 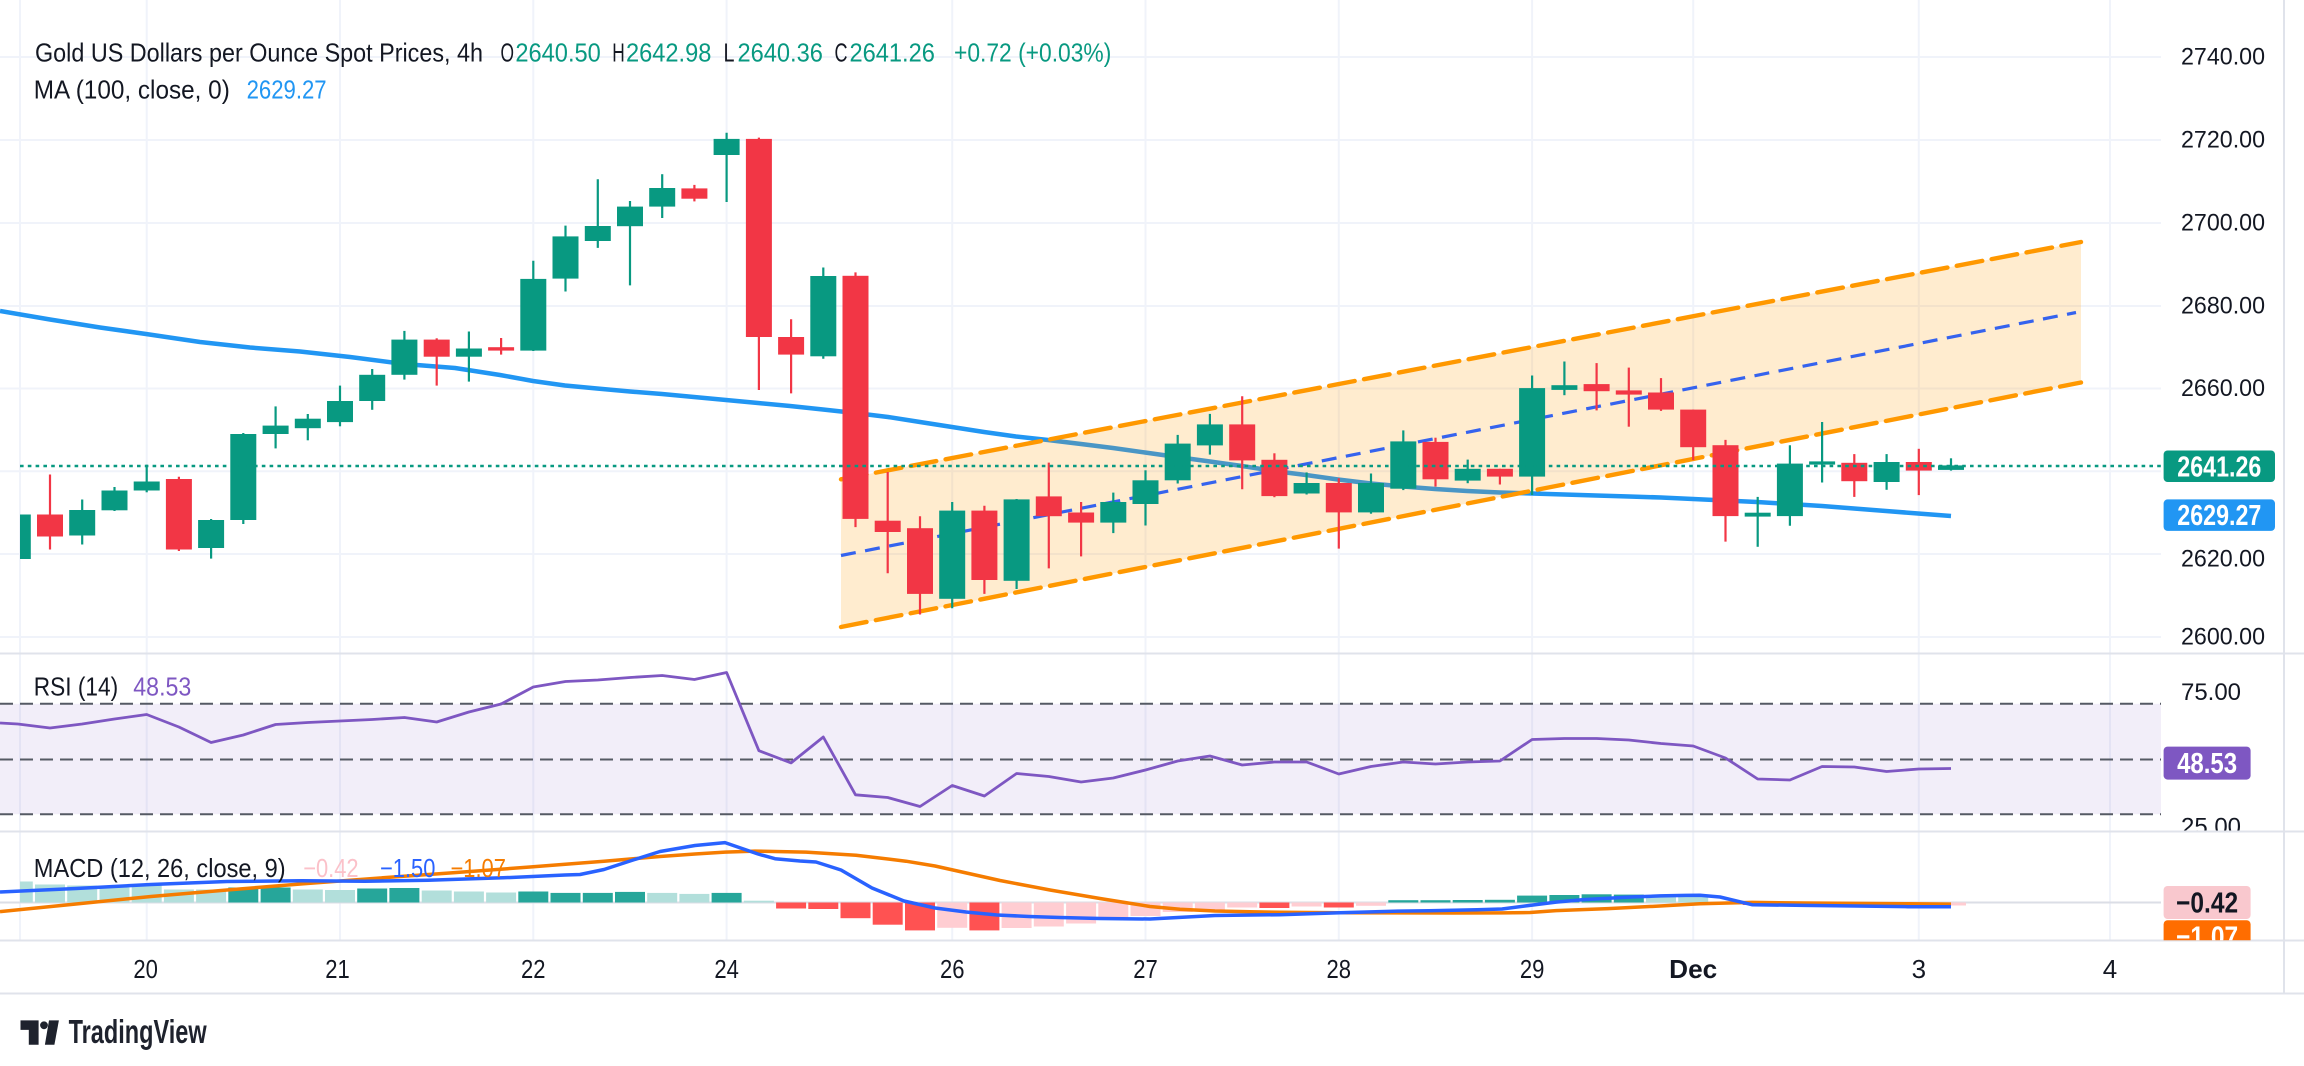 I want to click on svg-text: 2600.00, so click(x=2223, y=637).